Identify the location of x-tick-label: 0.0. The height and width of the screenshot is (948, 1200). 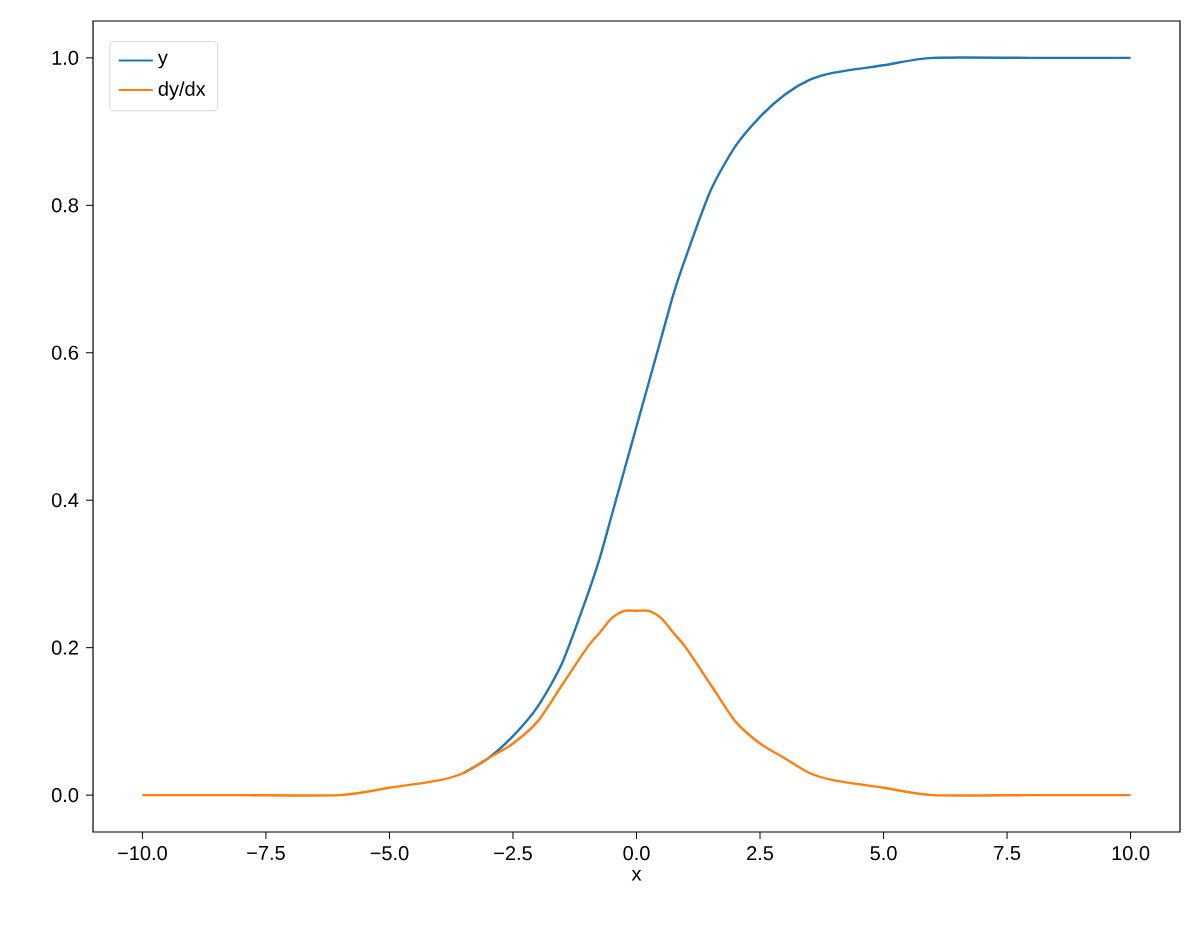
(636, 853).